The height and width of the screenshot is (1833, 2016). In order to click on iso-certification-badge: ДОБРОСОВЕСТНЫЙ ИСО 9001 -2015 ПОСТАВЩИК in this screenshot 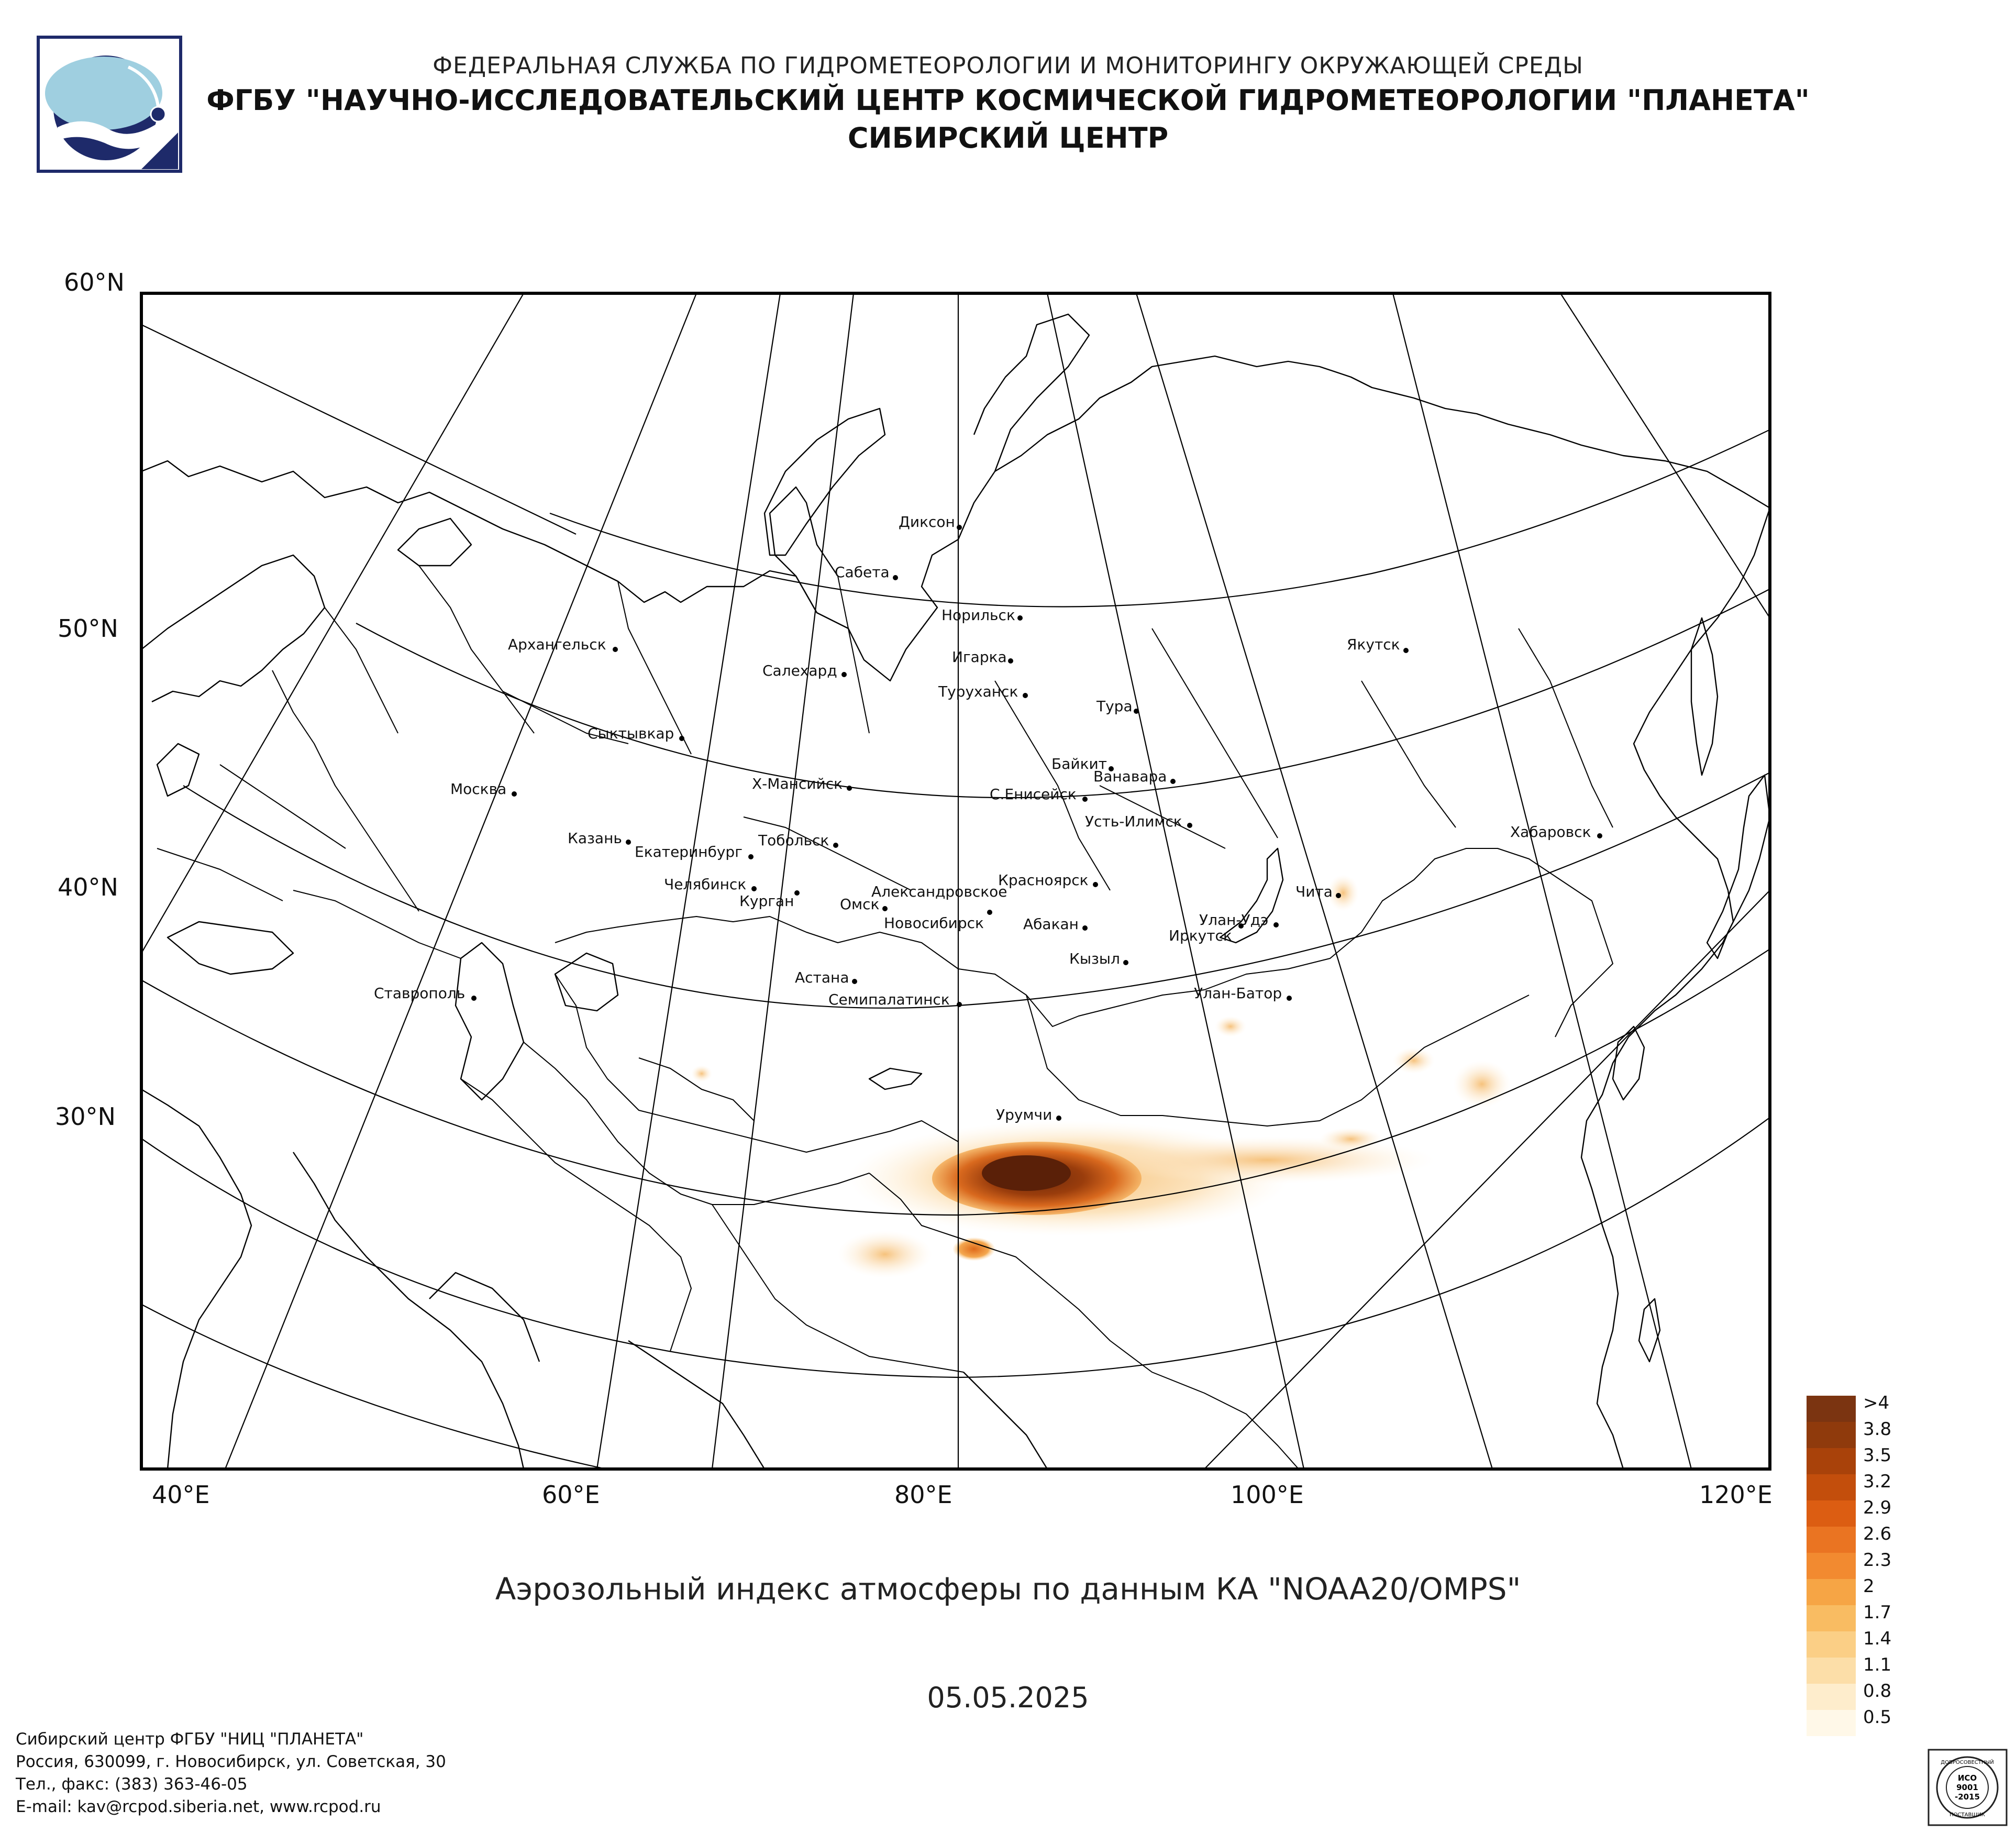, I will do `click(1968, 1787)`.